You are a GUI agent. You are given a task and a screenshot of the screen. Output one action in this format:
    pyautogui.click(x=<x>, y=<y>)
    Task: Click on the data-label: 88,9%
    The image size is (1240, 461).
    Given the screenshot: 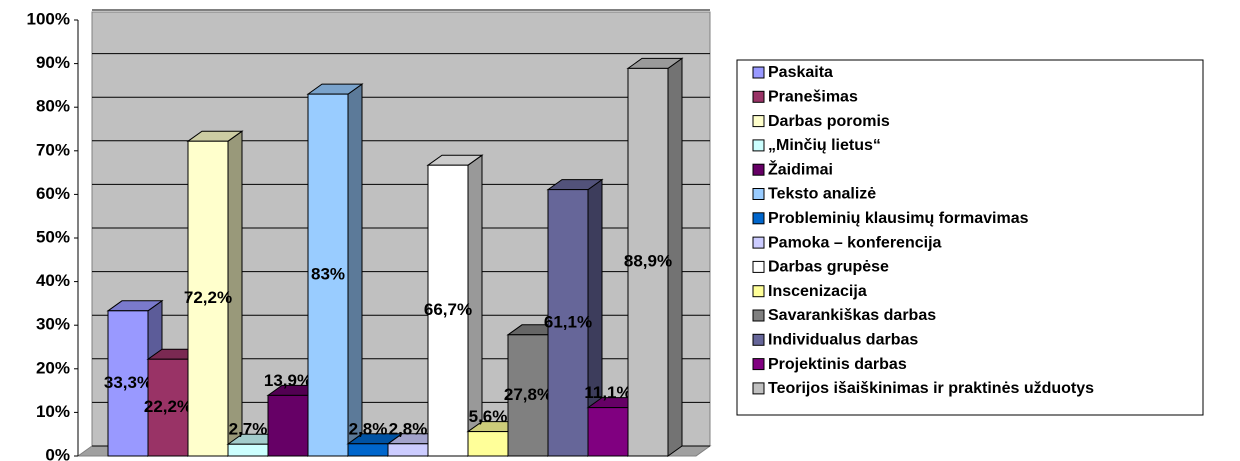 What is the action you would take?
    pyautogui.click(x=648, y=261)
    